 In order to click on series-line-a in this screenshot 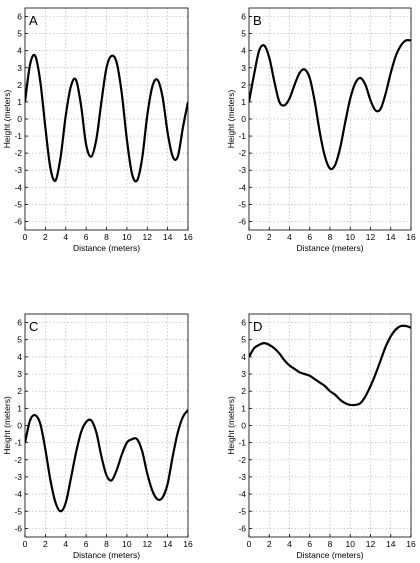, I will do `click(106, 118)`.